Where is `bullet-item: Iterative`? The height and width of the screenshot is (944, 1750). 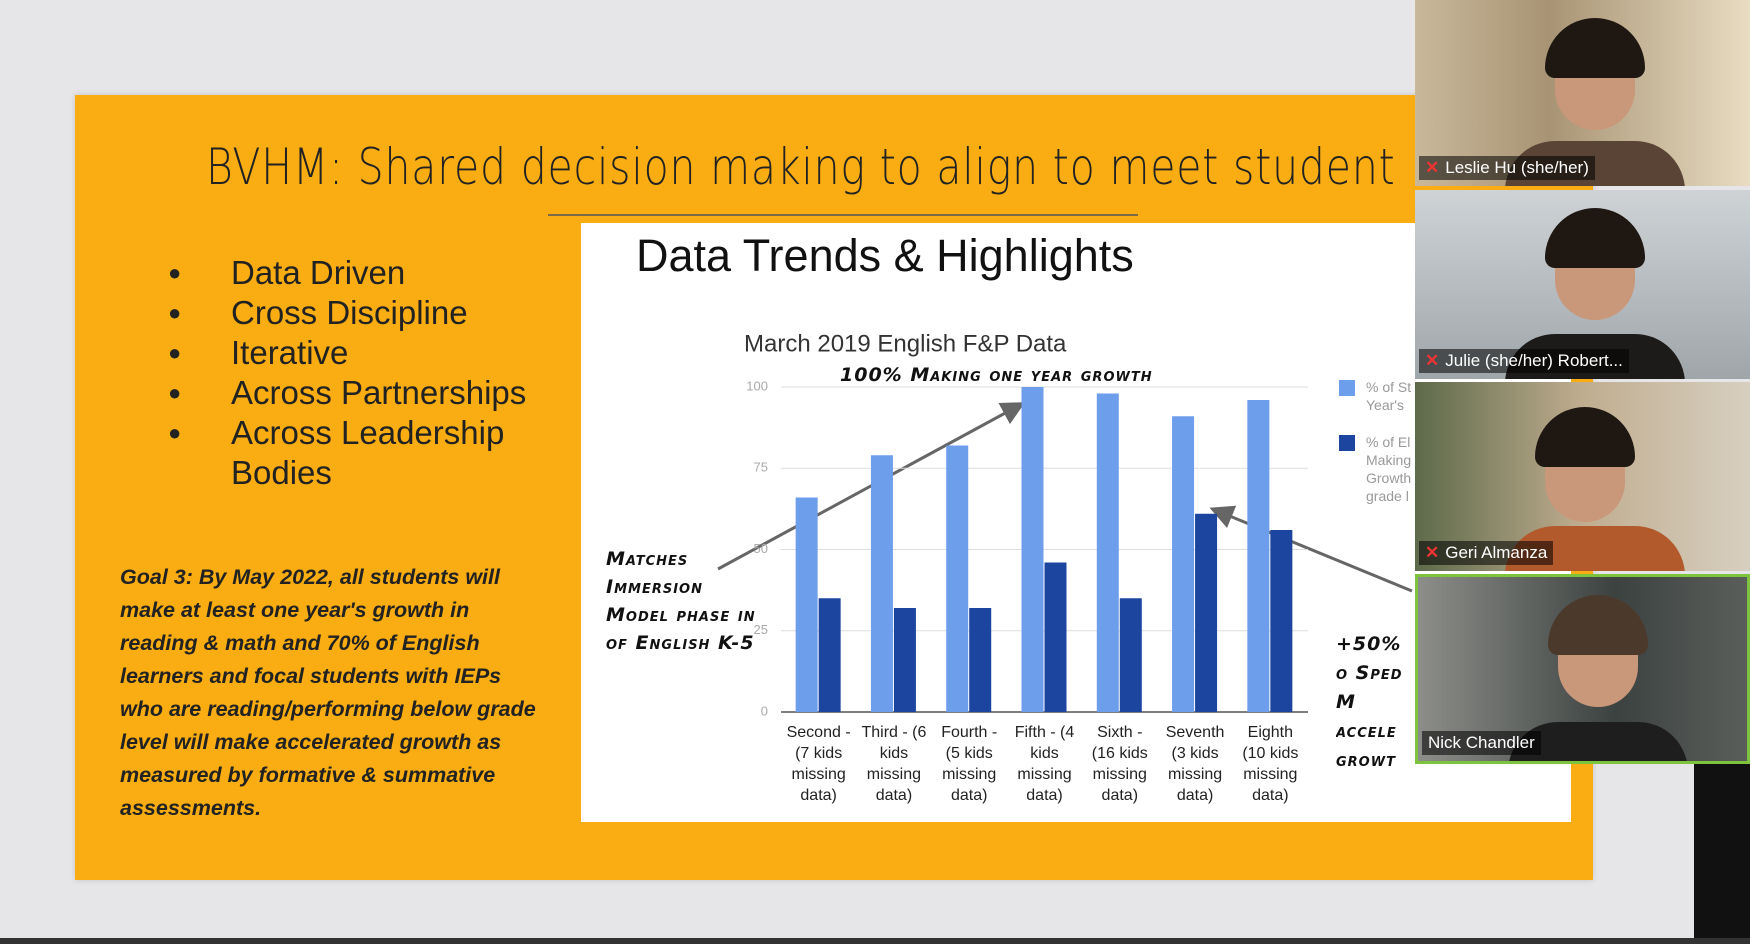 bullet-item: Iterative is located at coordinates (358, 353).